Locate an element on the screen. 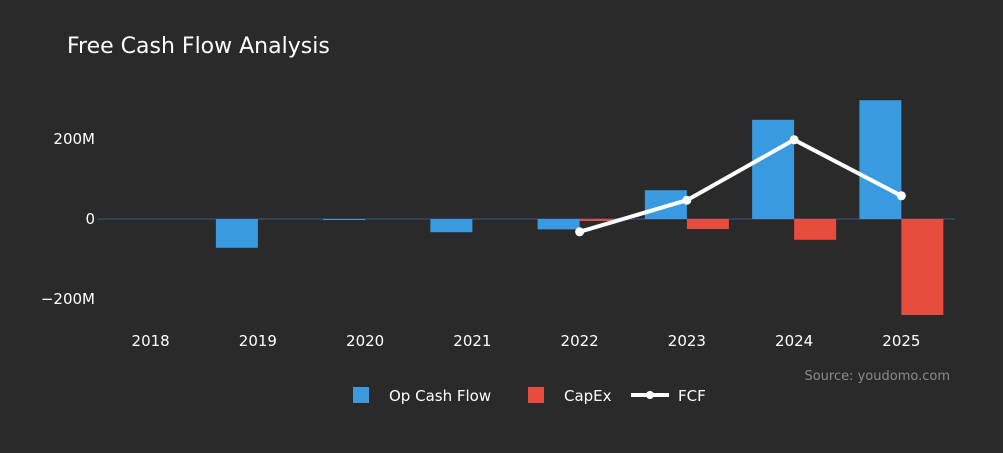  fcf-line is located at coordinates (741, 185).